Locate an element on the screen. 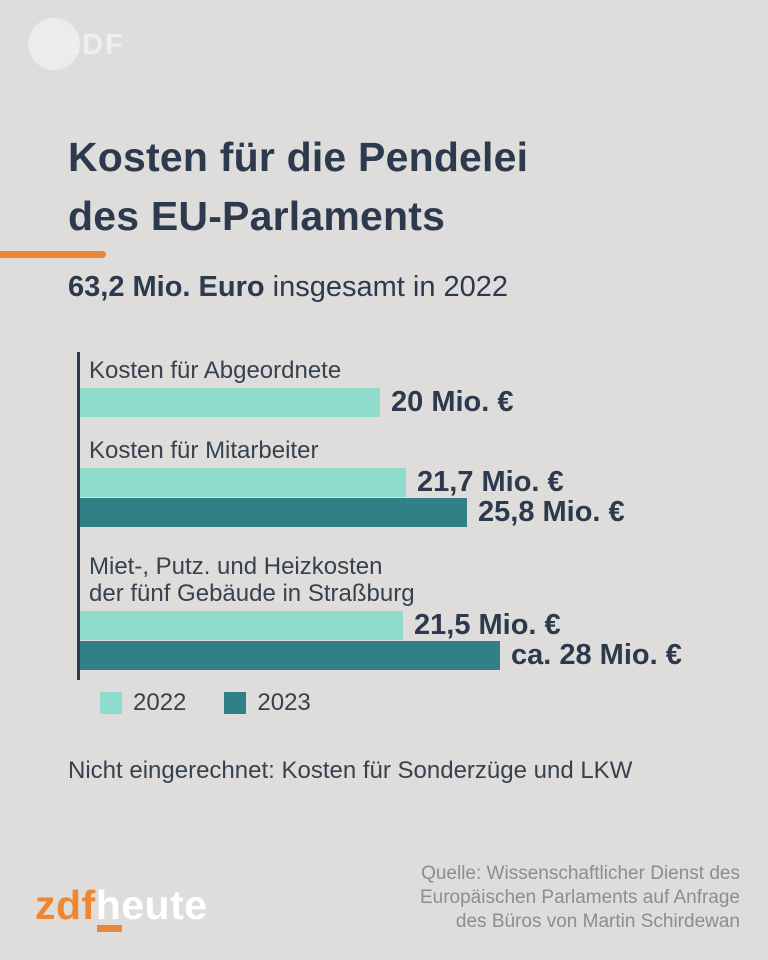  bar-value-label: ca. 28 Mio. € is located at coordinates (596, 655).